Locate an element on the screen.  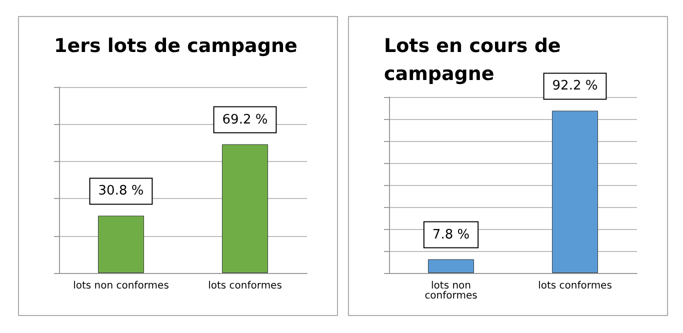
chart-title: 1ers lots de campagne is located at coordinates (176, 46).